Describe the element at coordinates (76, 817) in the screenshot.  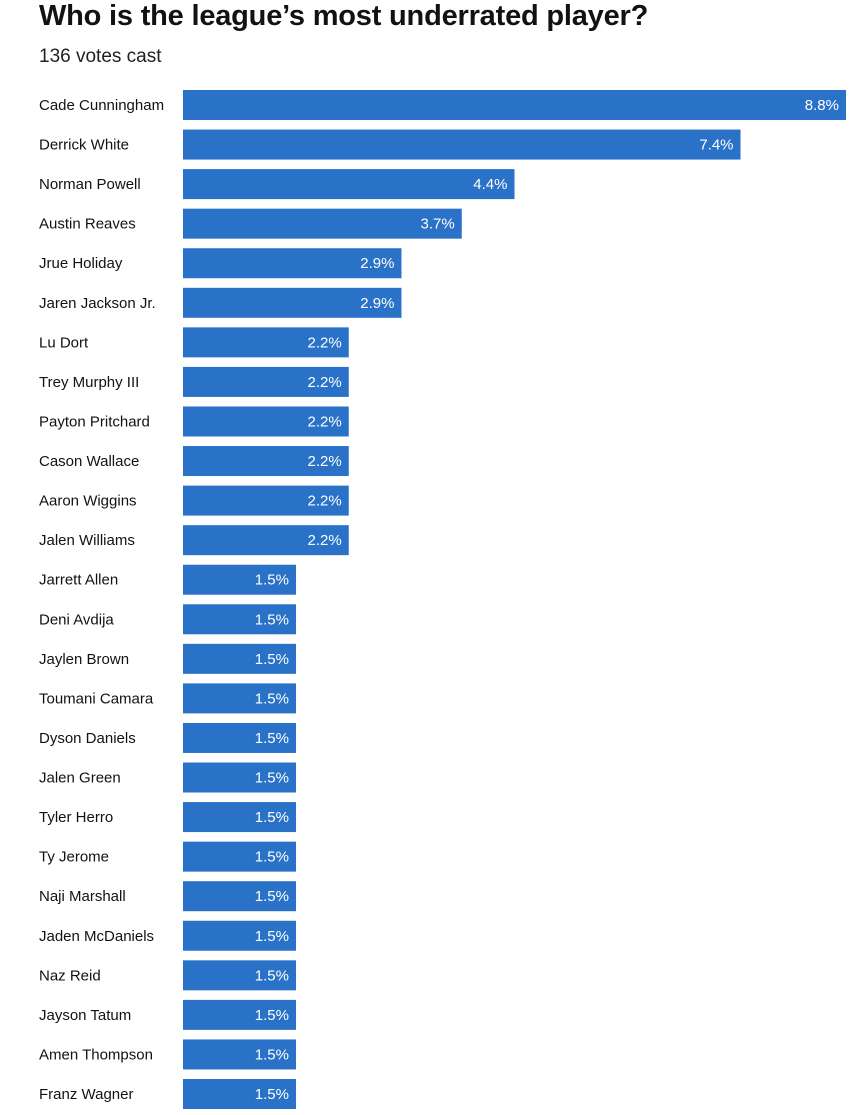
I see `category-label: Tyler Herro` at that location.